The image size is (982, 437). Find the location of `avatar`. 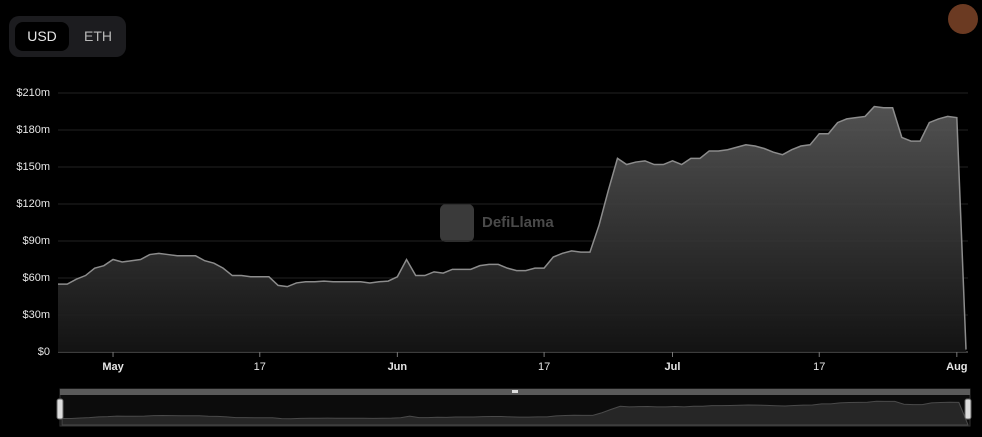

avatar is located at coordinates (963, 19).